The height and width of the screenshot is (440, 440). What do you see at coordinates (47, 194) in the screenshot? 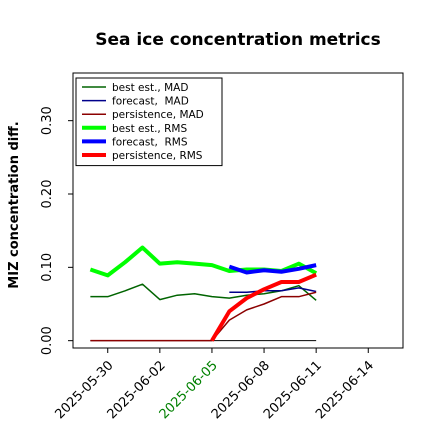
I see `y-tick-label: 0.20` at bounding box center [47, 194].